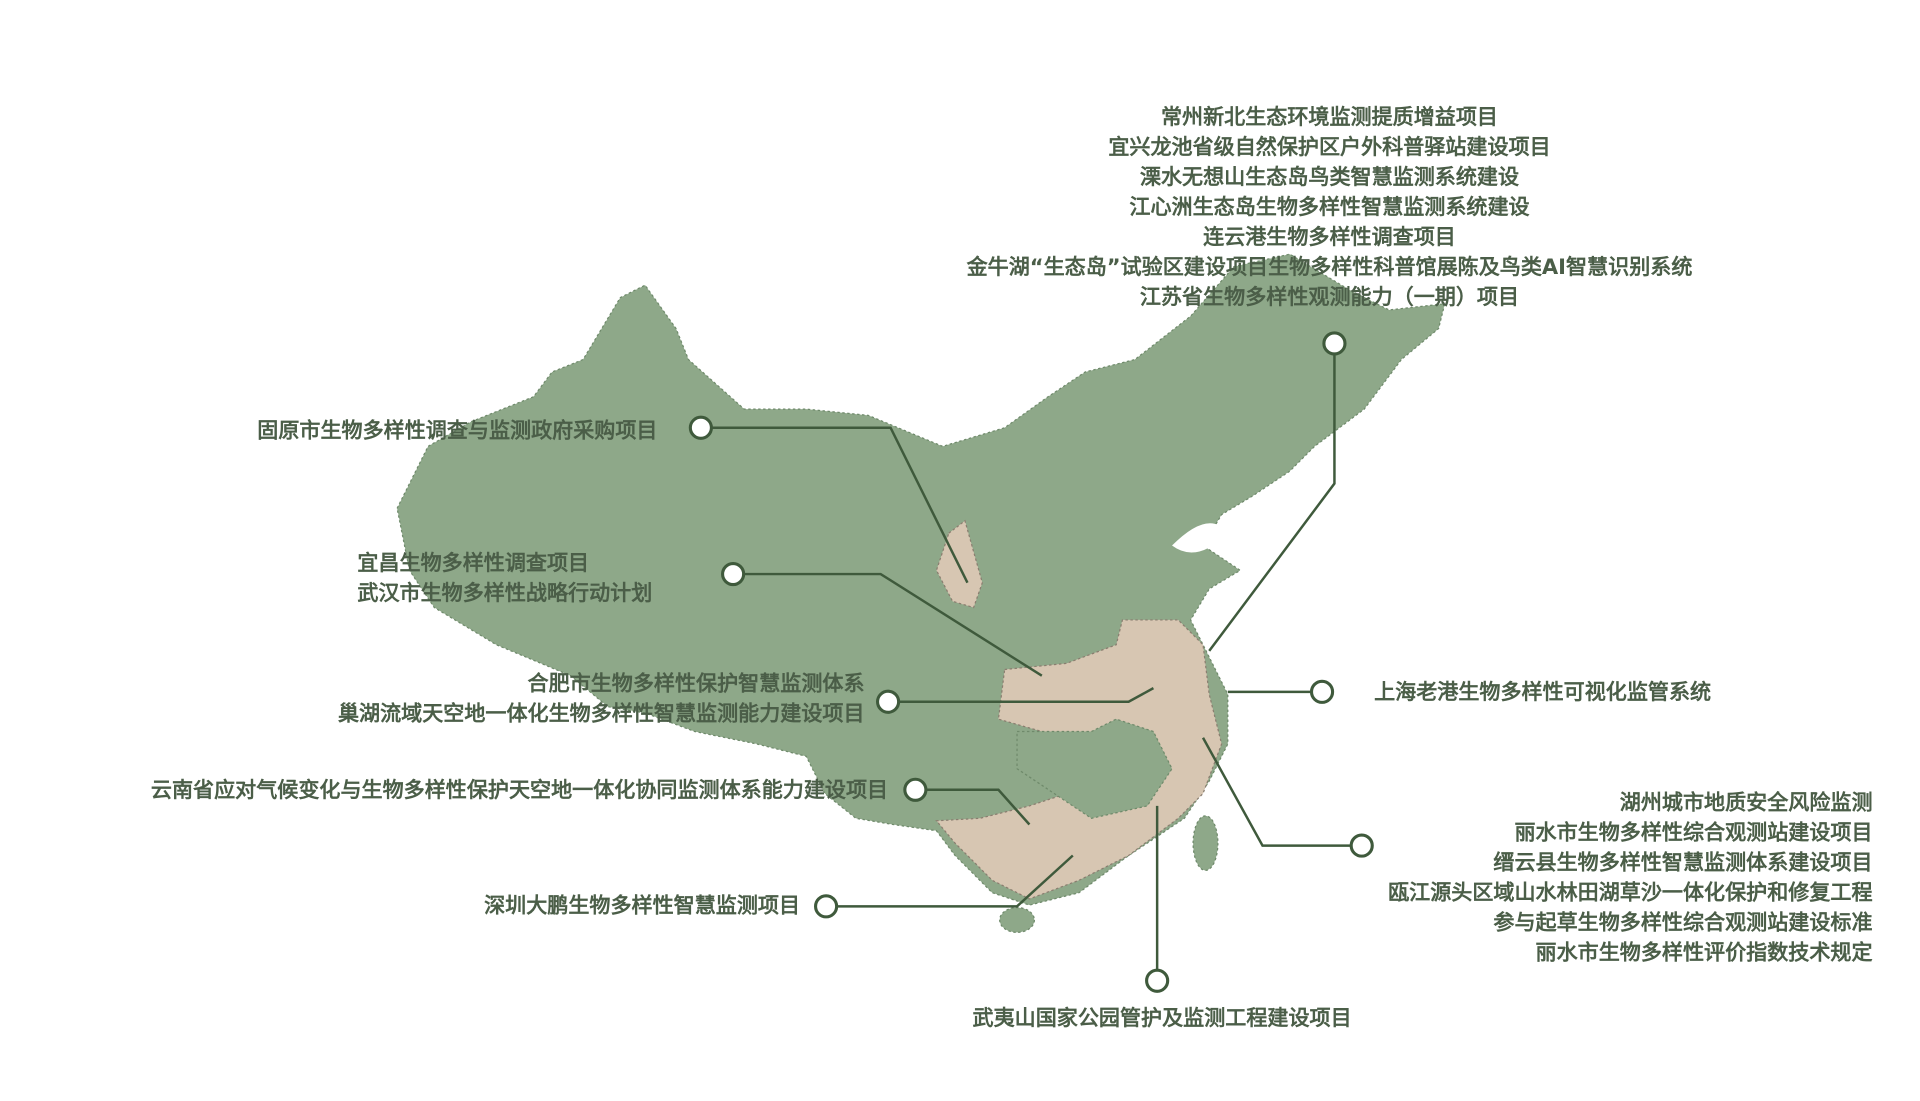 The width and height of the screenshot is (1920, 1101). I want to click on project-label: 深圳大鹏生物多样性智慧监测项目, so click(642, 904).